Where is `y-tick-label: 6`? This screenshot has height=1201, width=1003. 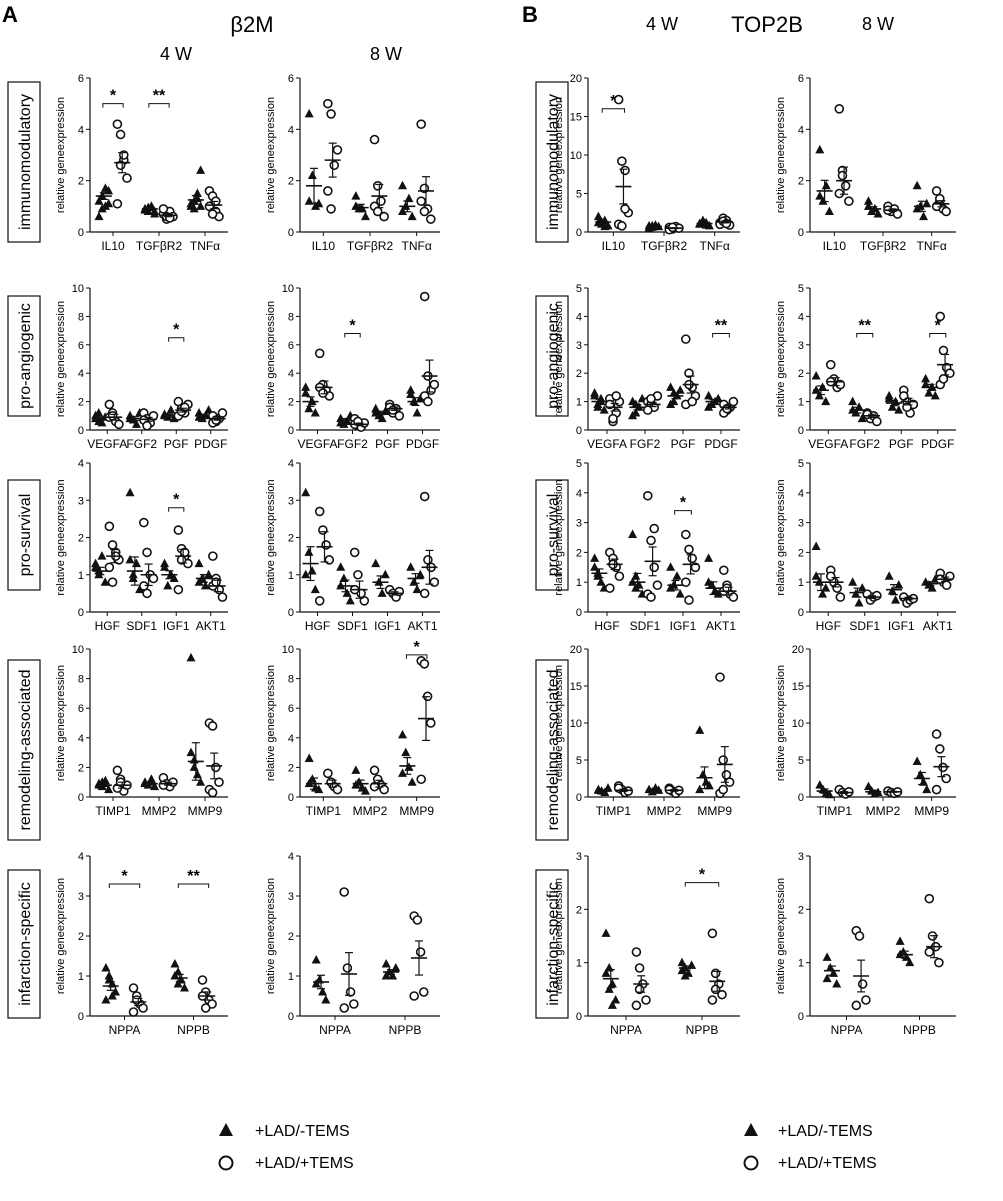
y-tick-label: 6 is located at coordinates (291, 346).